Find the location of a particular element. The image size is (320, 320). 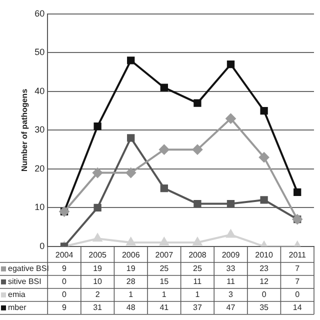

data-label: 47 is located at coordinates (231, 307).